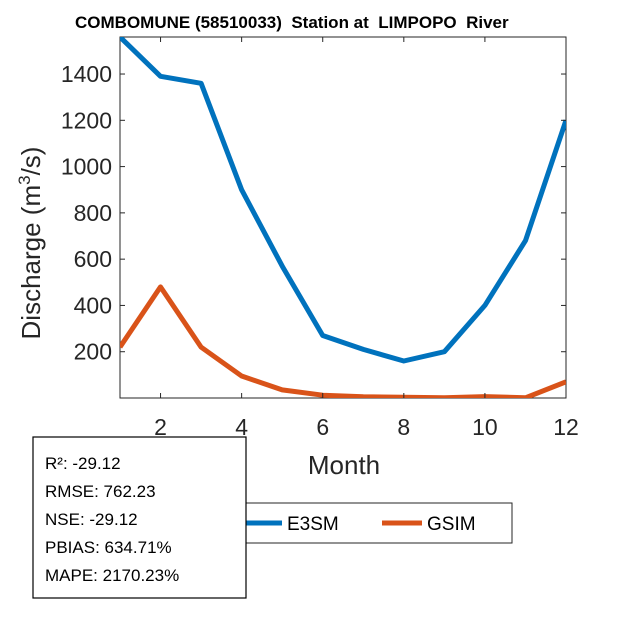 The width and height of the screenshot is (625, 625). What do you see at coordinates (86, 167) in the screenshot?
I see `y-tick-label: 1000` at bounding box center [86, 167].